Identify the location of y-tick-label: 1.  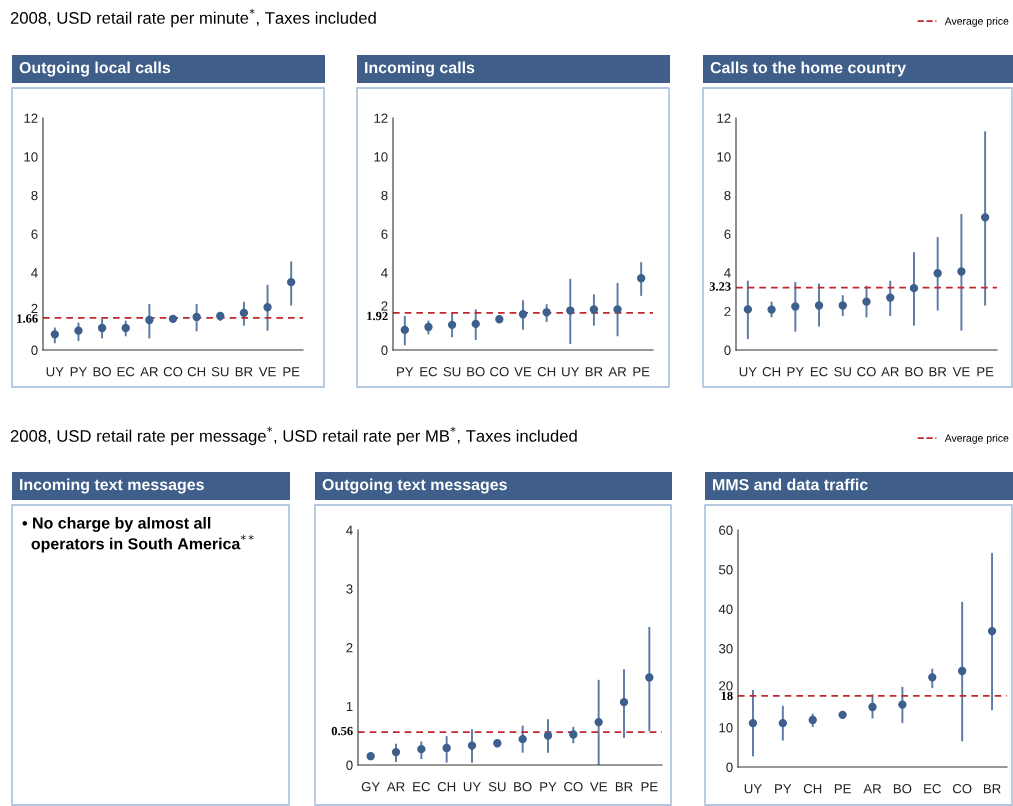
(349, 706).